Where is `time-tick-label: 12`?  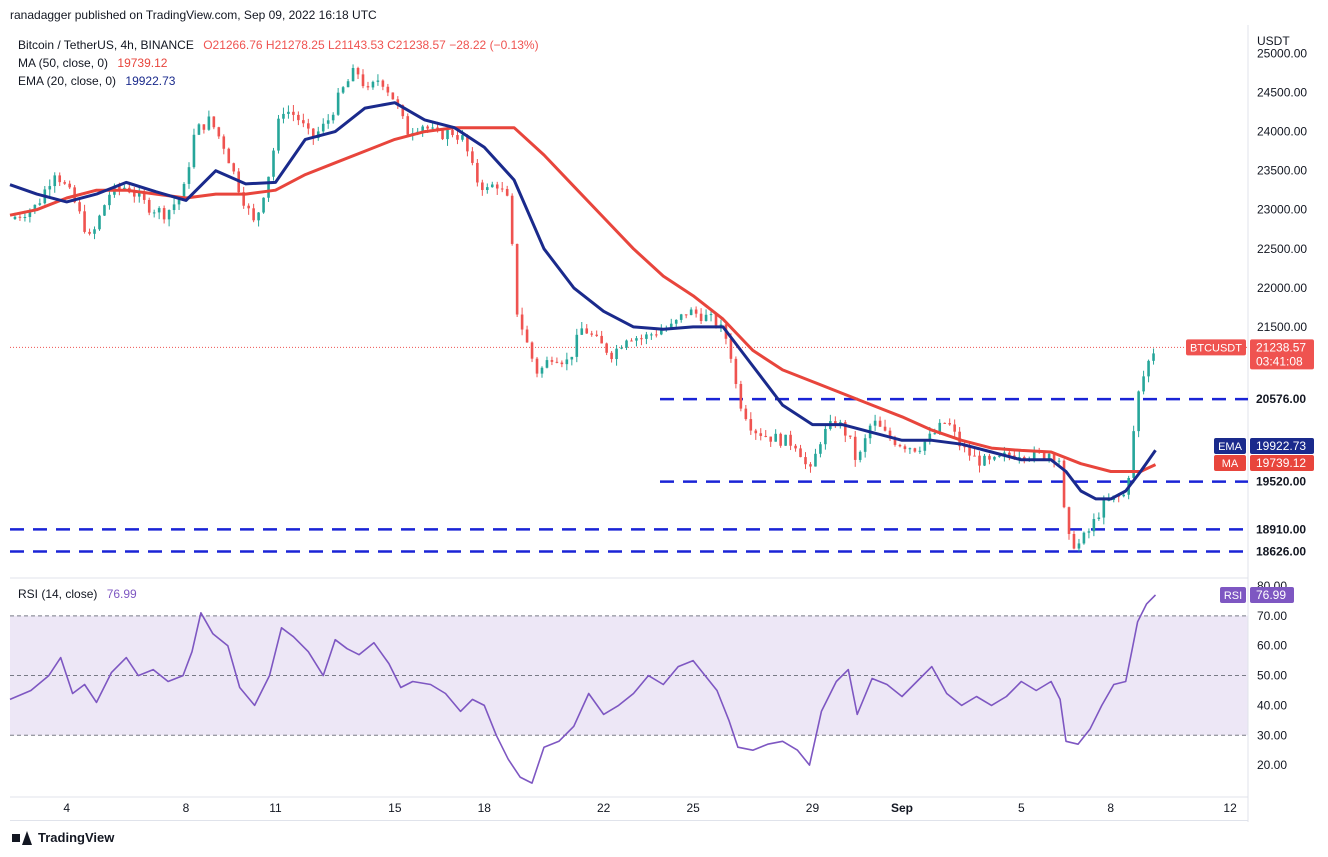
time-tick-label: 12 is located at coordinates (1230, 808).